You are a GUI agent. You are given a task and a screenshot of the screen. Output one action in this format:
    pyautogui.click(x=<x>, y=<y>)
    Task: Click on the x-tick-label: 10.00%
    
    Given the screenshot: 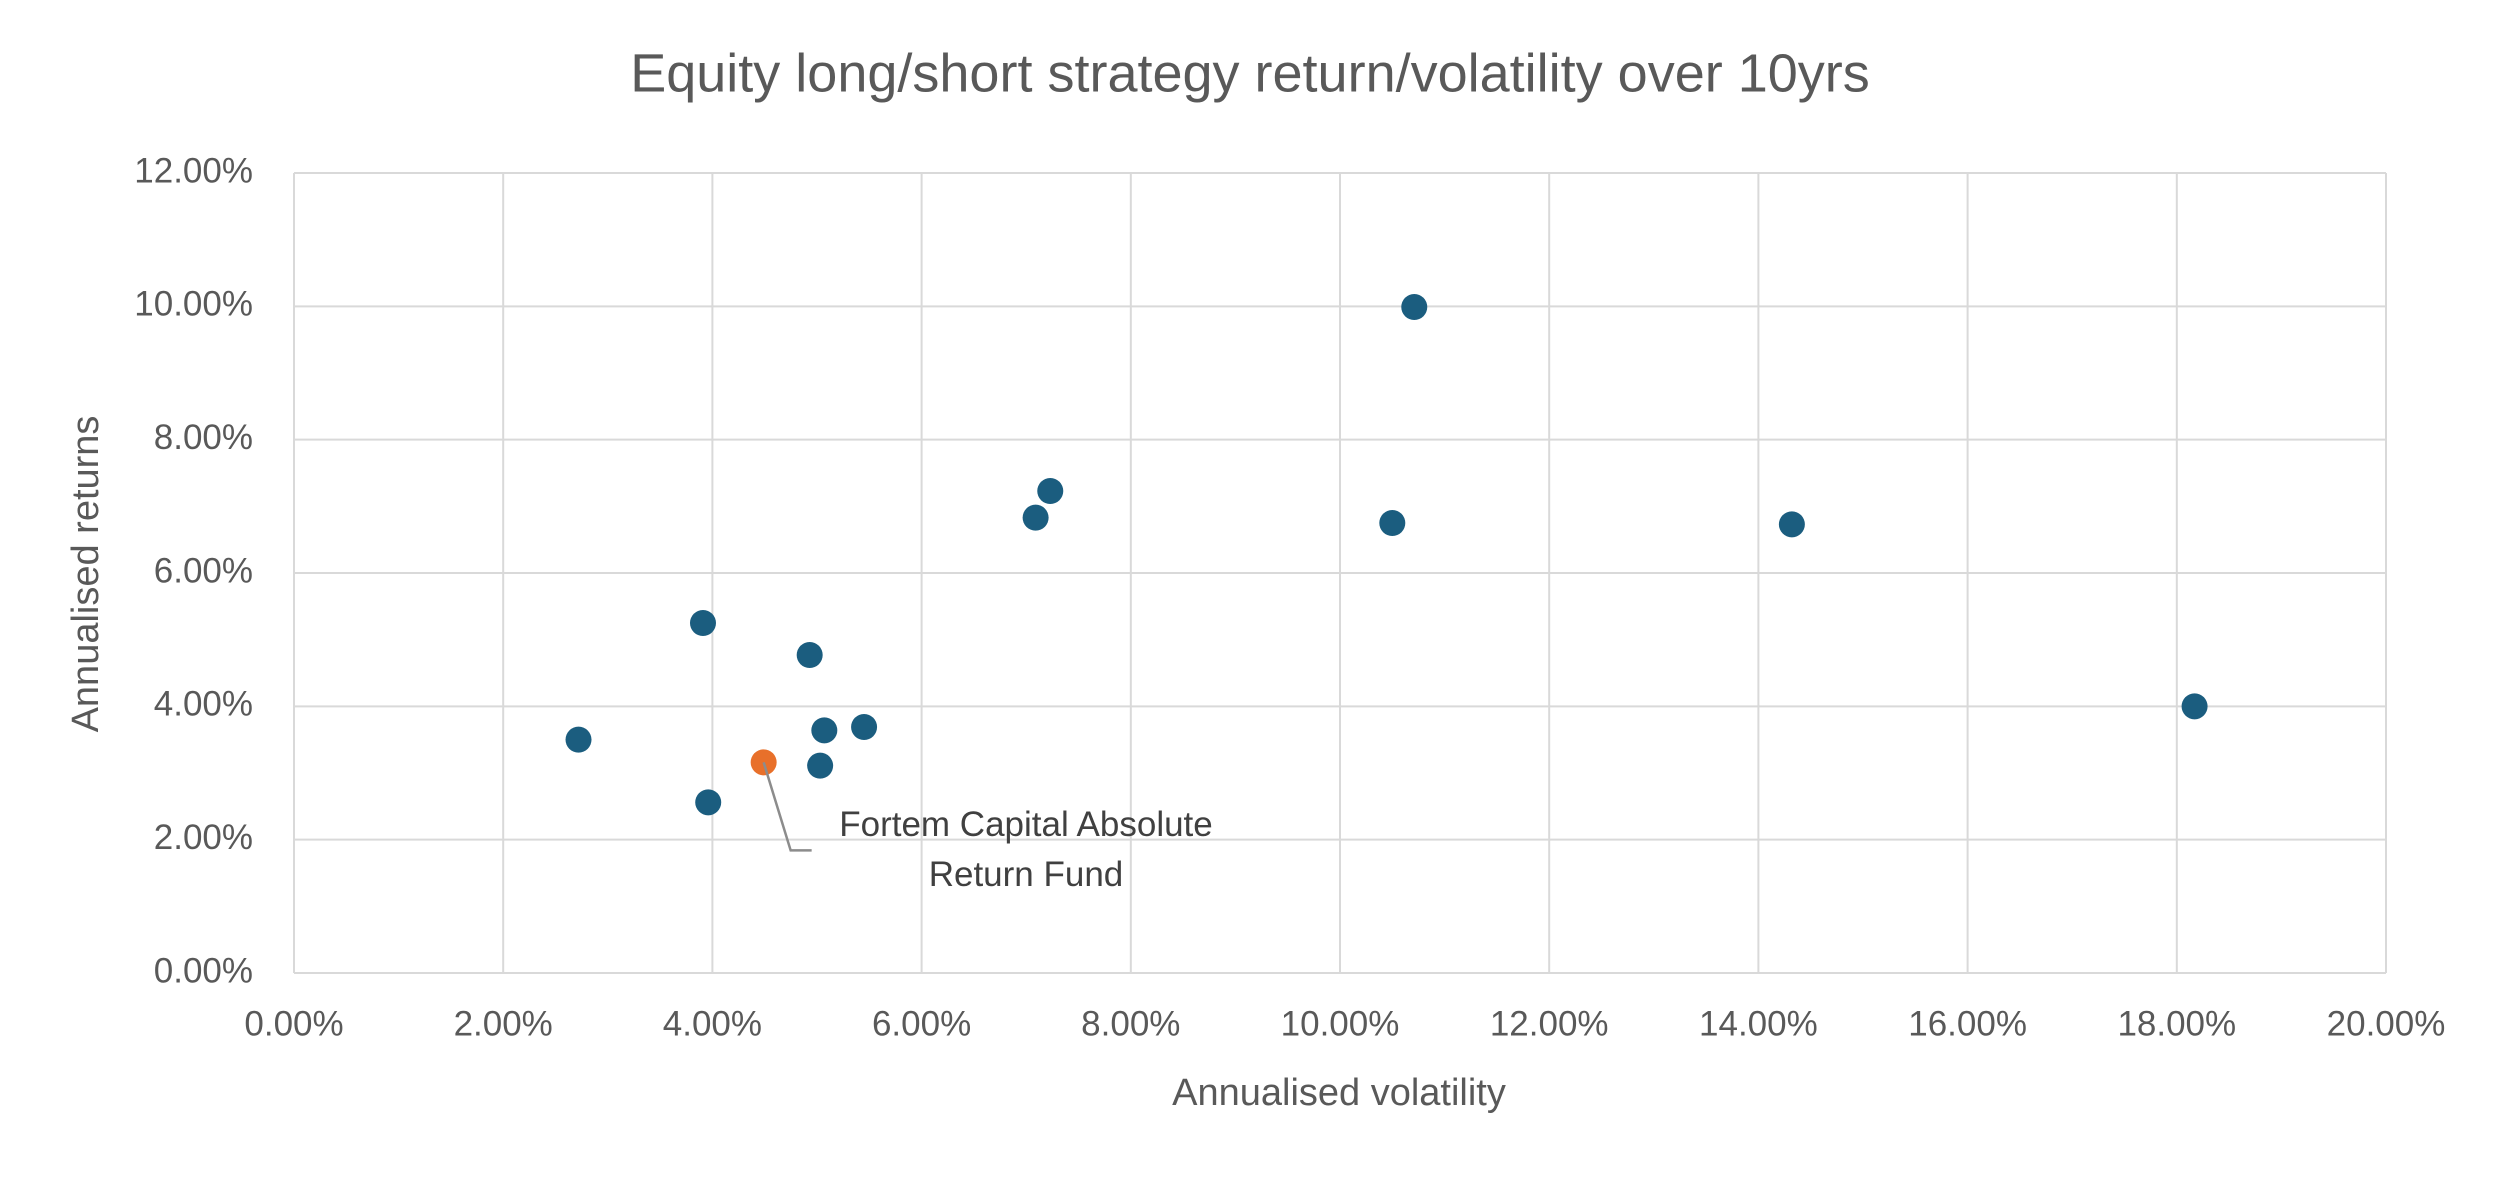 What is the action you would take?
    pyautogui.click(x=1340, y=1023)
    